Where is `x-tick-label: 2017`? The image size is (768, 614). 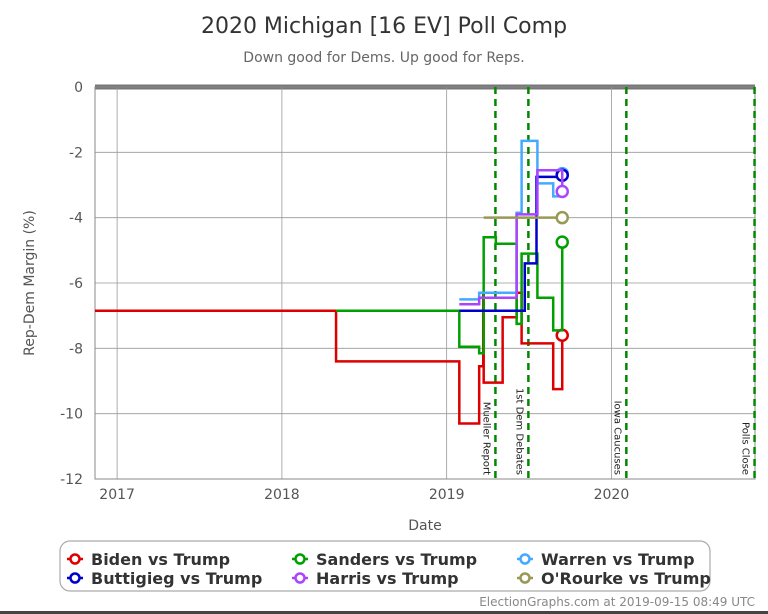
x-tick-label: 2017 is located at coordinates (117, 495).